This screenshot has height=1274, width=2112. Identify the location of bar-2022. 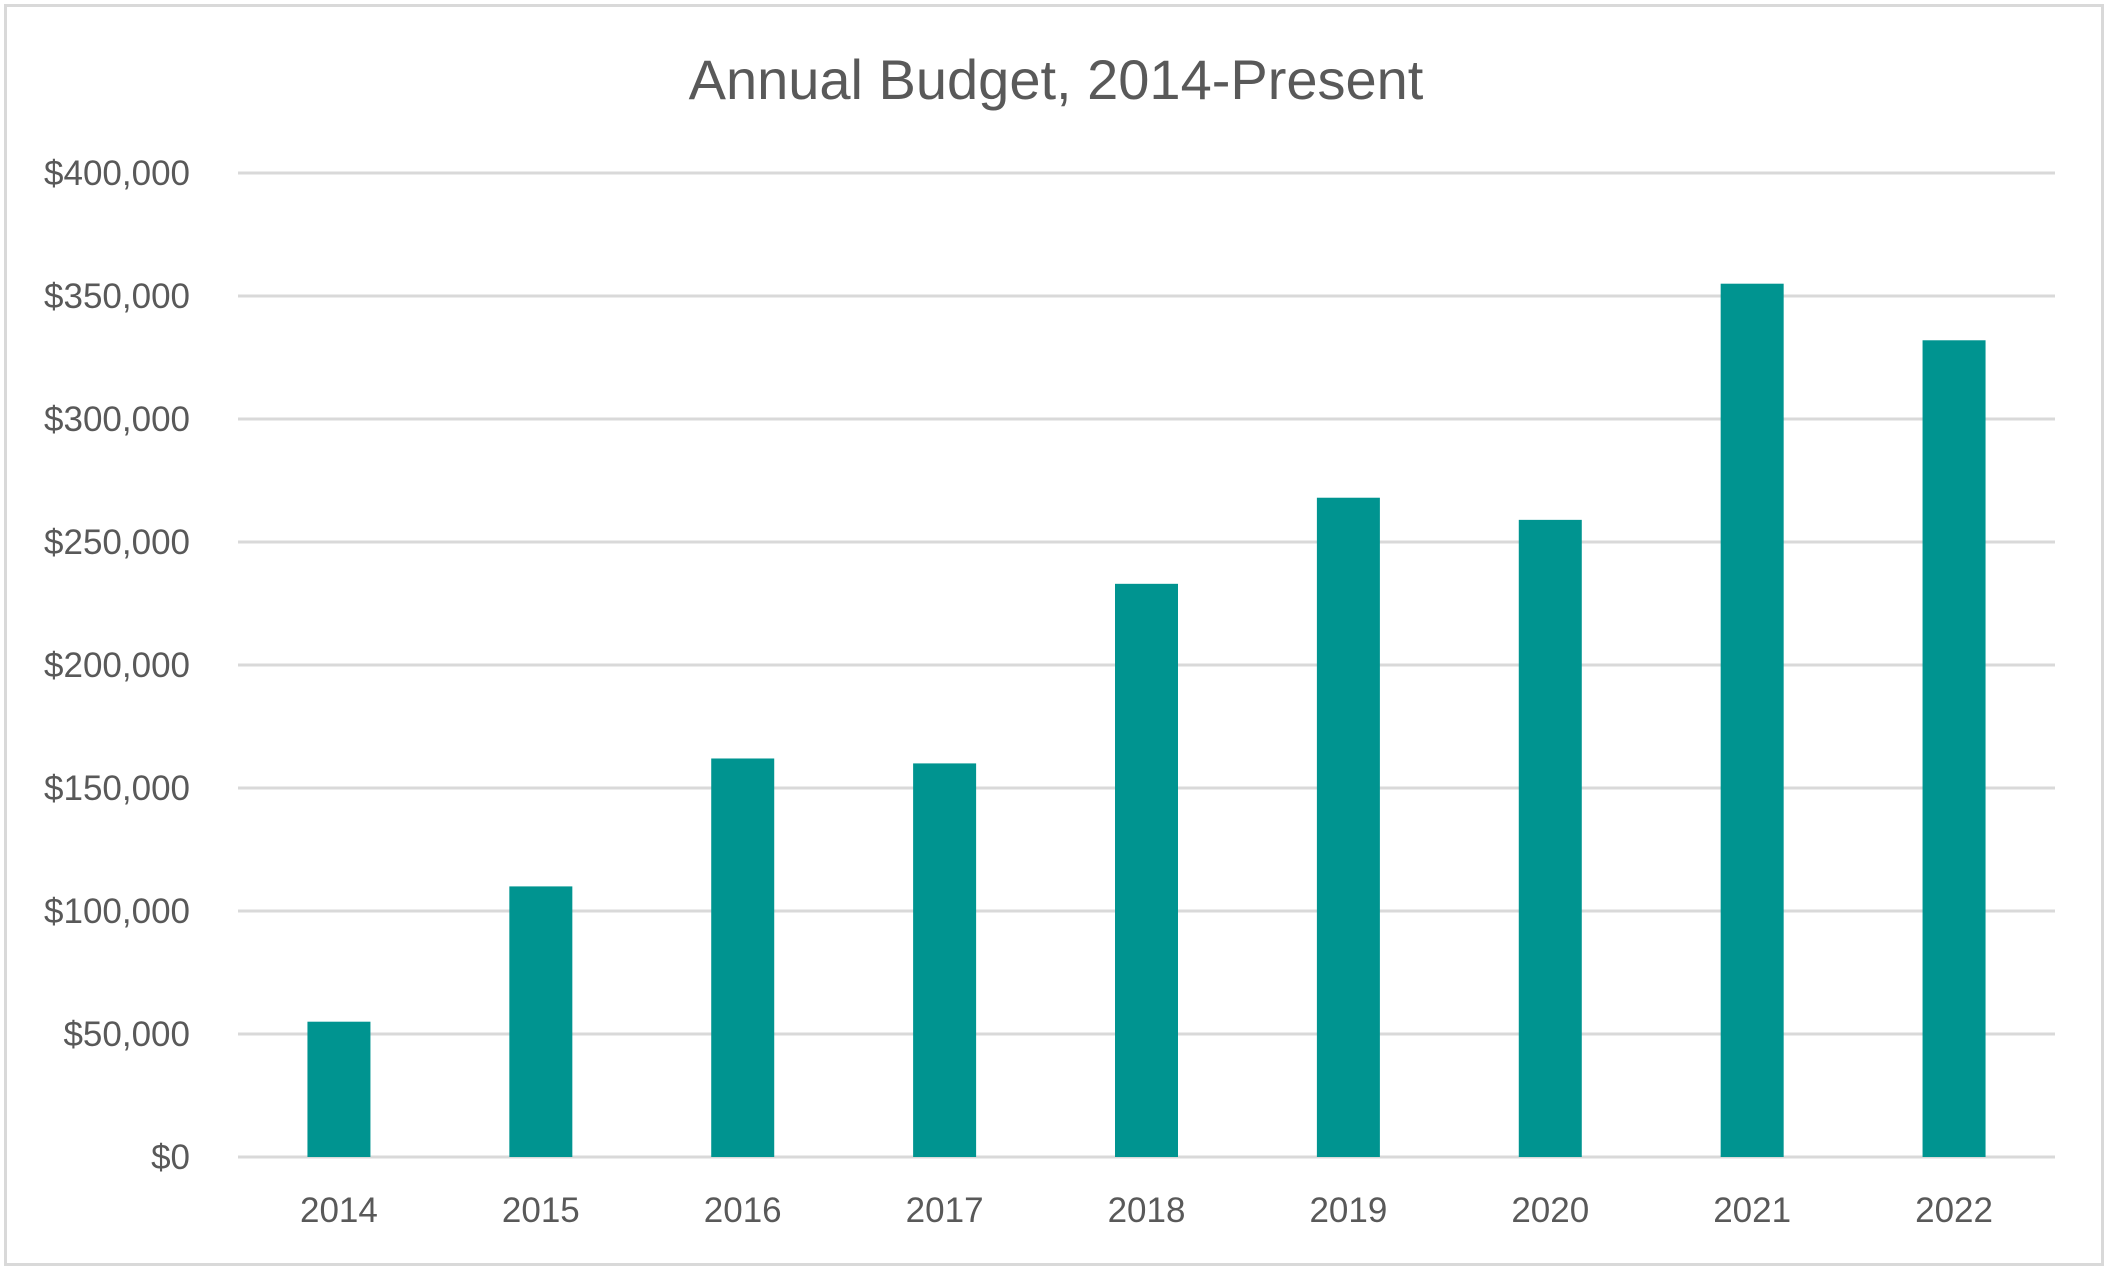
(1954, 748).